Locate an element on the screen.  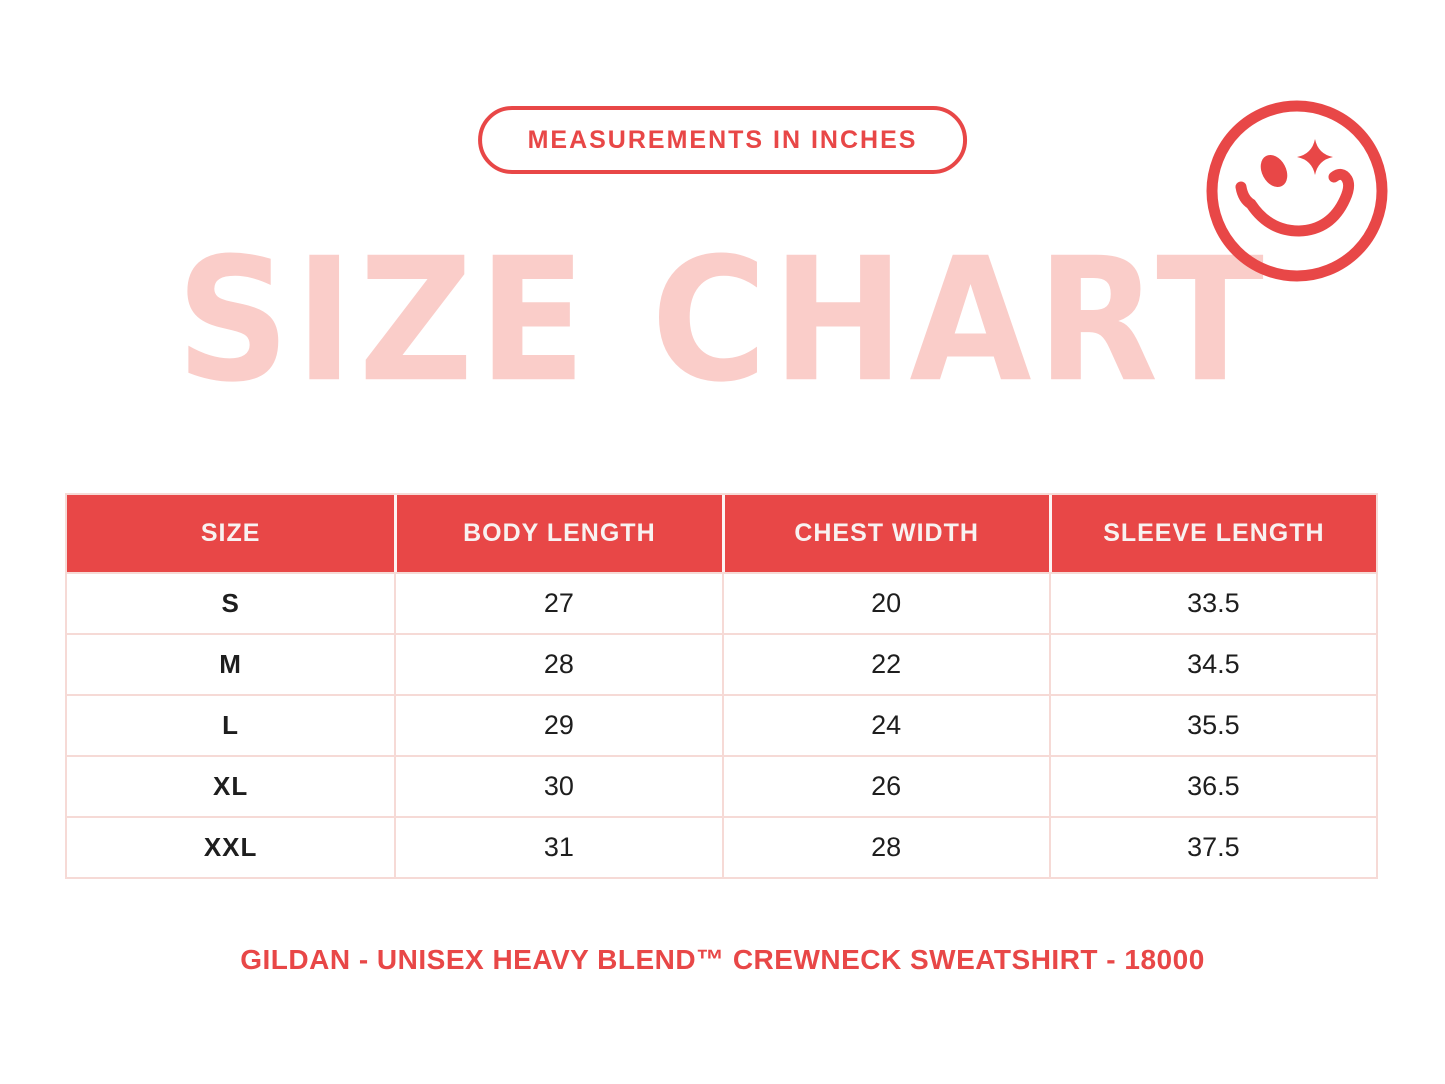
sleeve-length-cell: 37.5 is located at coordinates (1212, 847).